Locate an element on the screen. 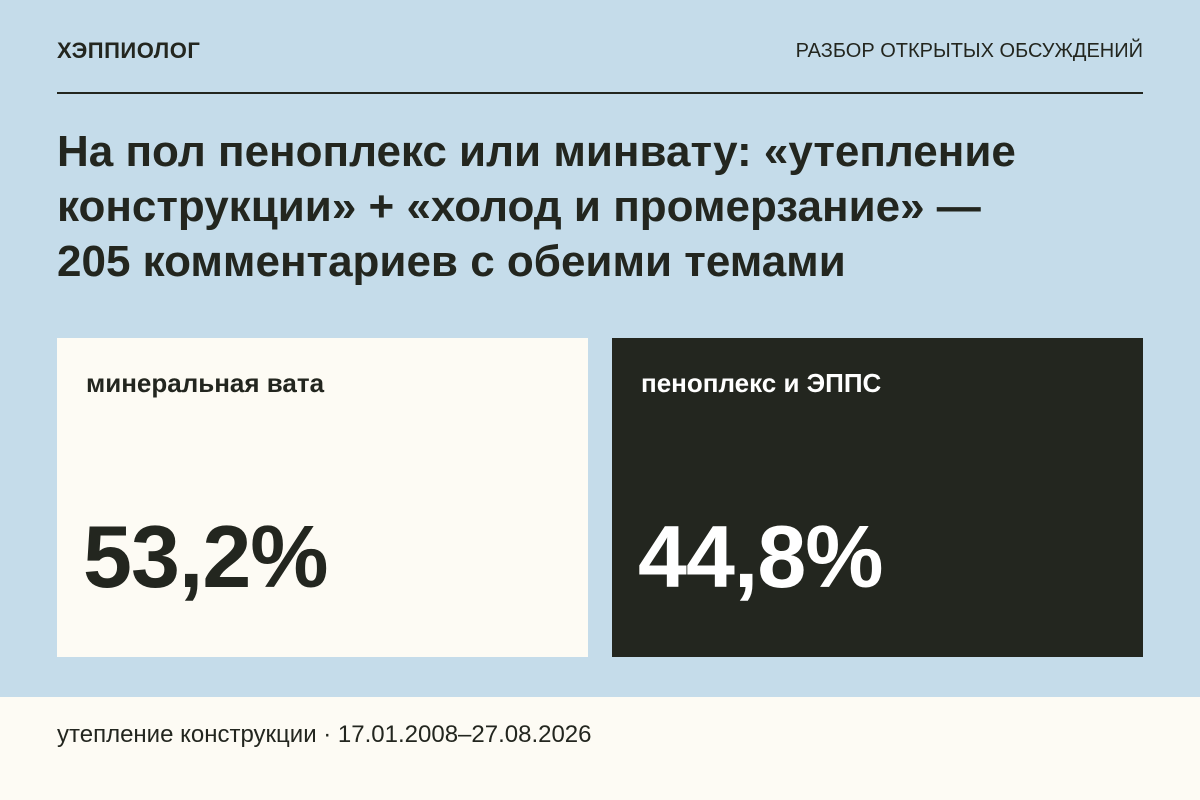 This screenshot has height=800, width=1200. stat-label: минеральная вата is located at coordinates (205, 383).